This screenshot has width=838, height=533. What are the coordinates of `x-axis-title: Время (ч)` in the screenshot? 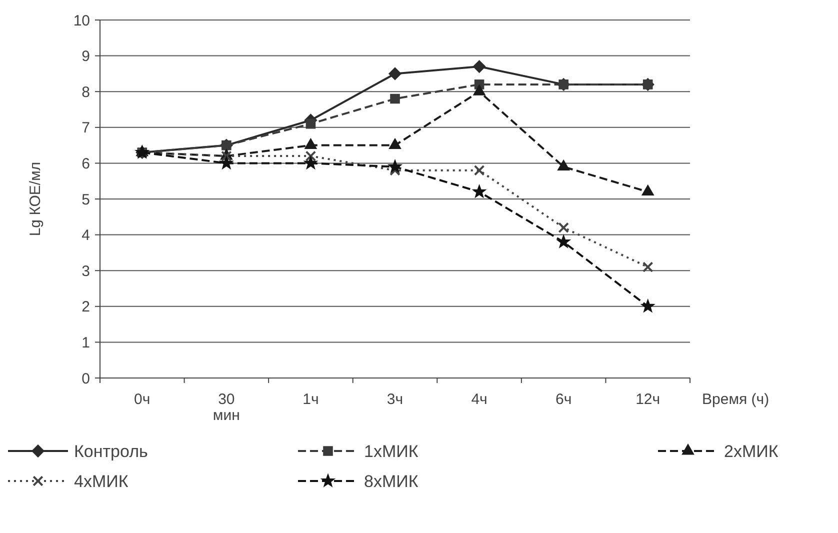 It's located at (736, 399).